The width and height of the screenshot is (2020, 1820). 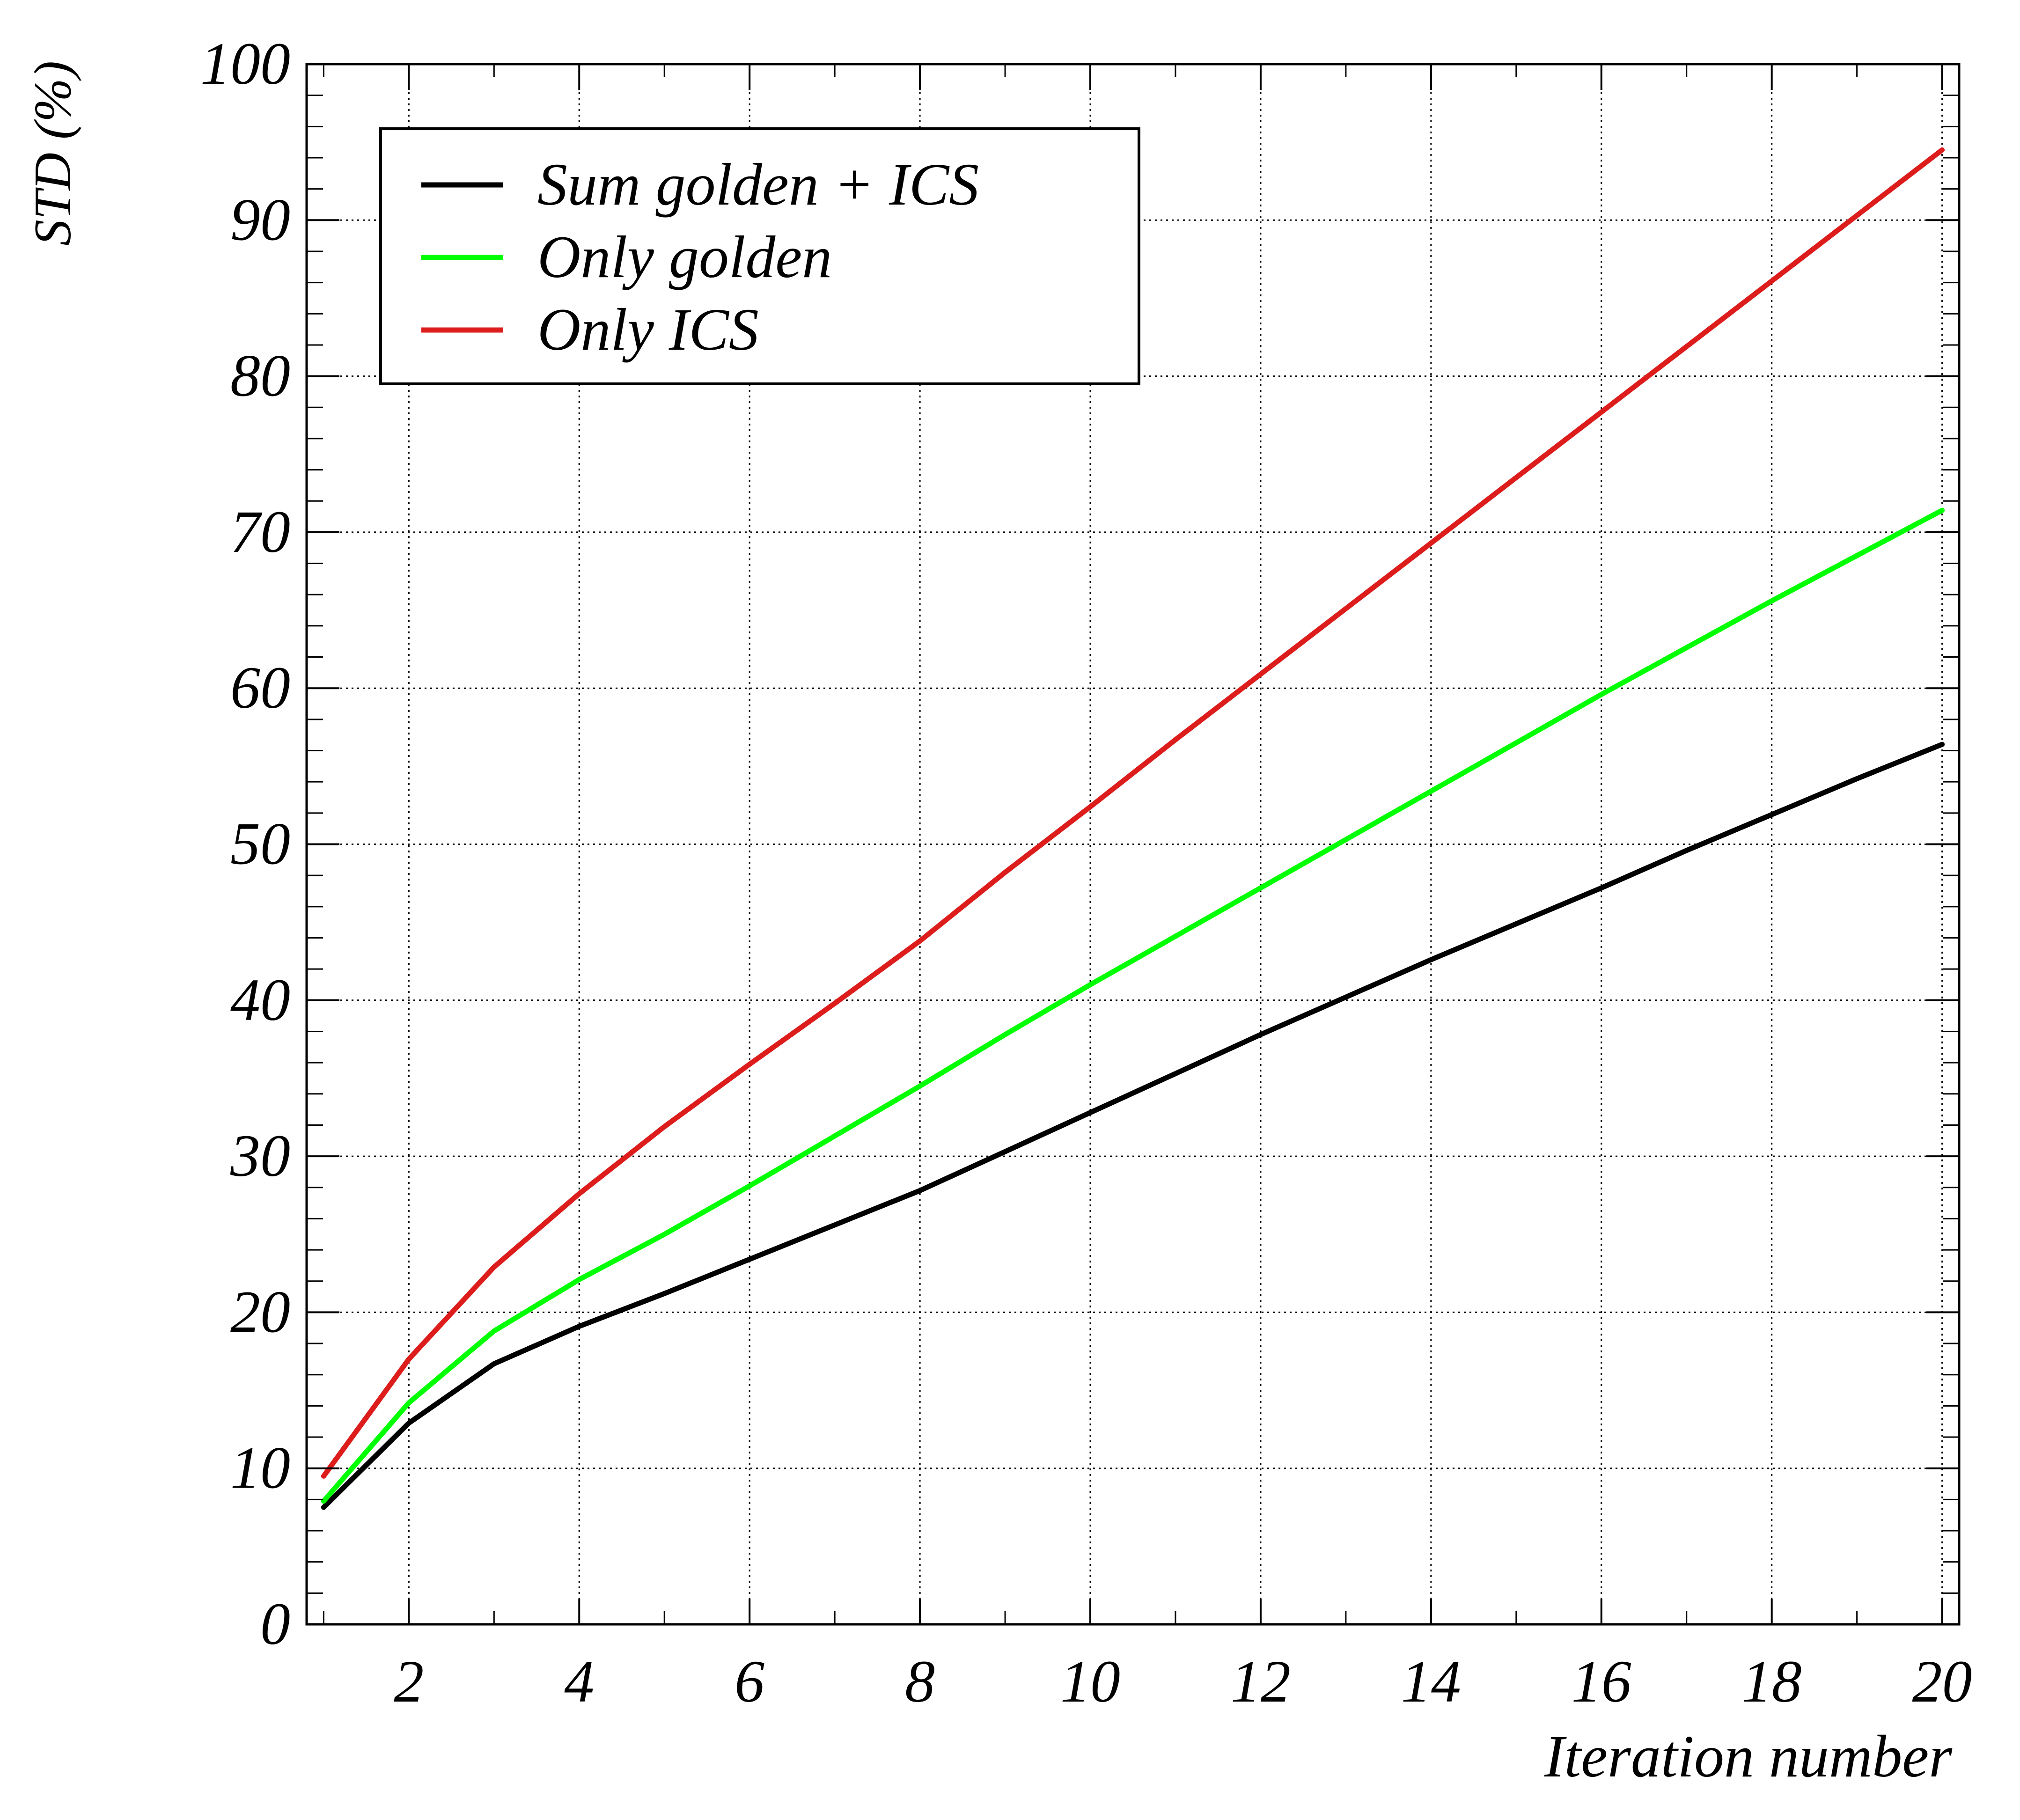 I want to click on x-tick-label: 12, so click(x=1261, y=1681).